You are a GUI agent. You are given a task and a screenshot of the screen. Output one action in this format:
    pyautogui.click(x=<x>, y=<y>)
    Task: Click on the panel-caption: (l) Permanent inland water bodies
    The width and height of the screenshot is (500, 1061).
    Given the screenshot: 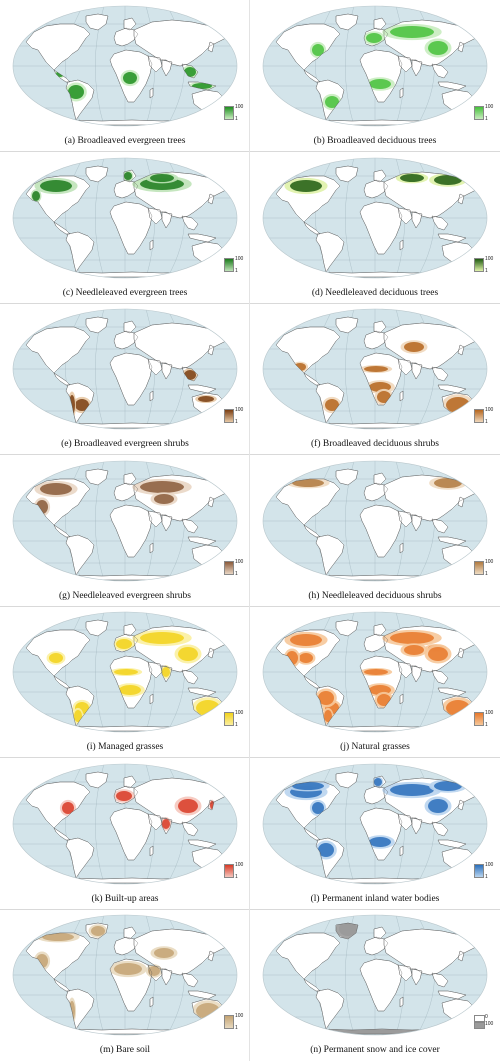 What is the action you would take?
    pyautogui.click(x=375, y=898)
    